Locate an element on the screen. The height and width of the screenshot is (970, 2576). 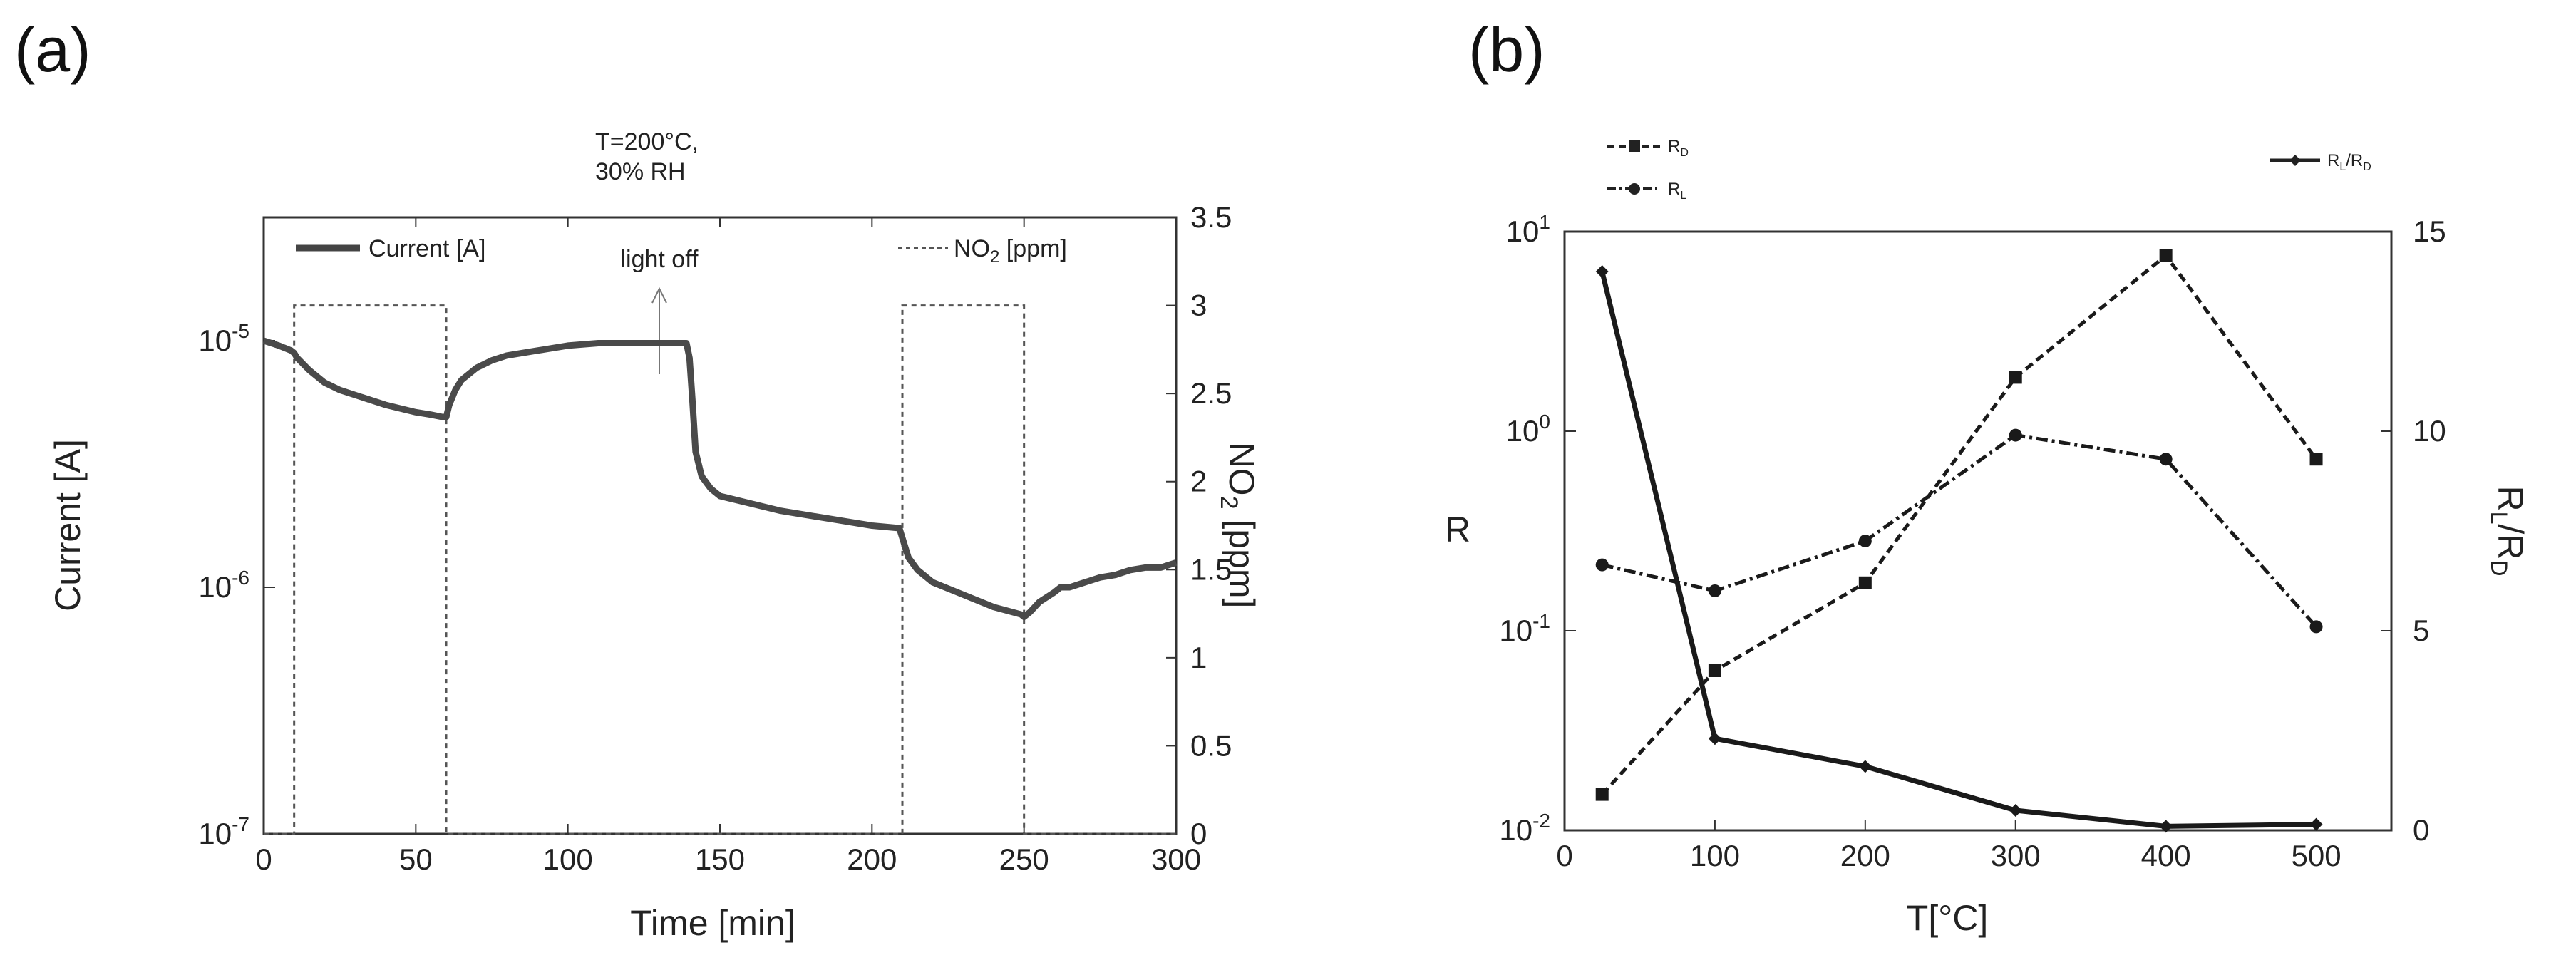
chart-a-subtitle: 30% RH is located at coordinates (640, 171).